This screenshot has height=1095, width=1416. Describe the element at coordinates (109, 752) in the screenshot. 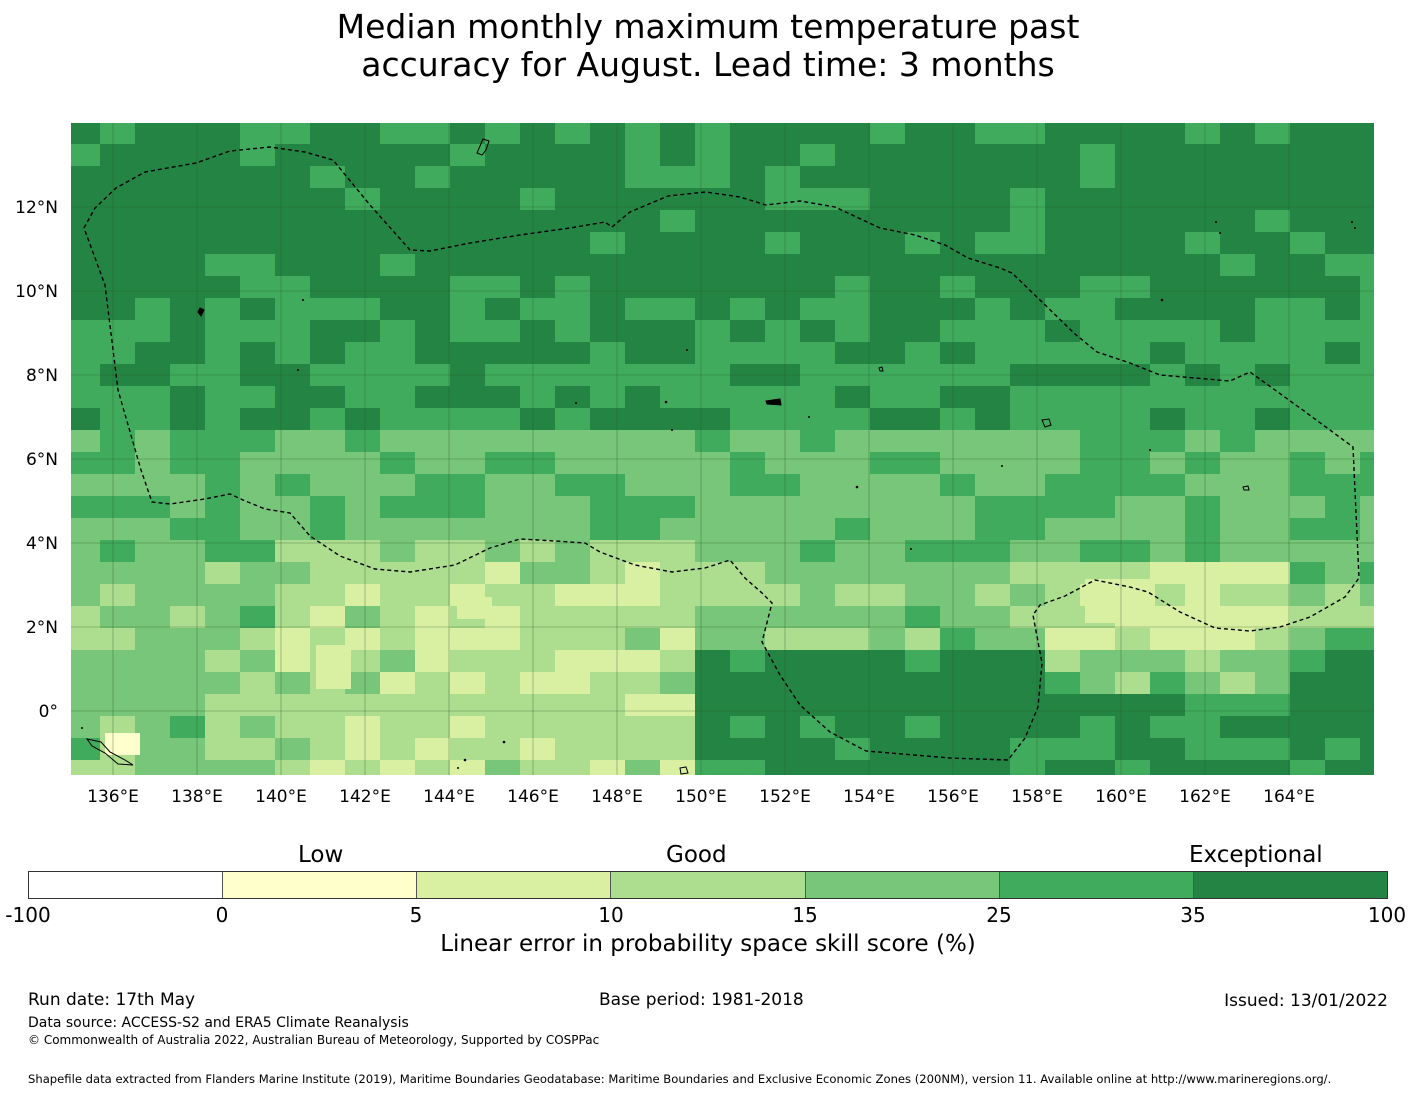

I see `island-bougainville` at that location.